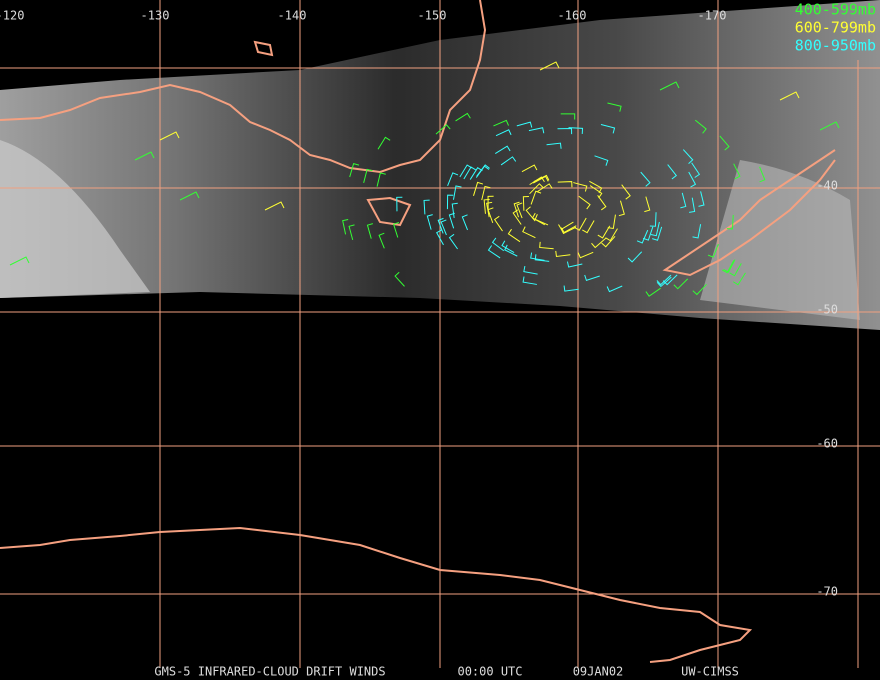 This screenshot has height=680, width=880. What do you see at coordinates (155, 16) in the screenshot?
I see `longitude-label: -130` at bounding box center [155, 16].